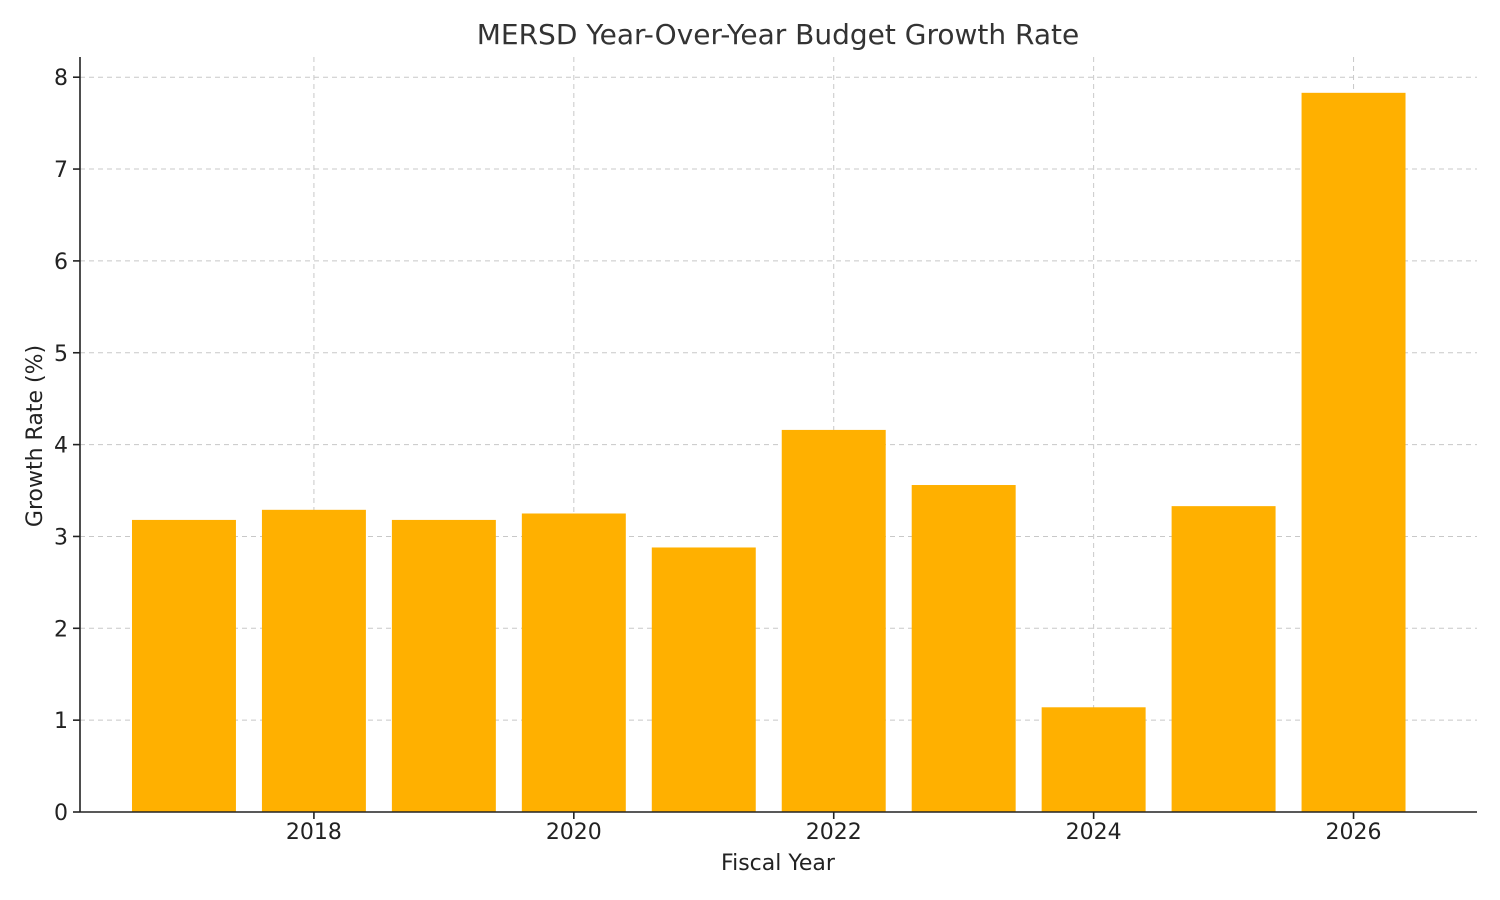 The width and height of the screenshot is (1500, 900). What do you see at coordinates (35, 436) in the screenshot?
I see `y-axis-label: Growth Rate (%)` at bounding box center [35, 436].